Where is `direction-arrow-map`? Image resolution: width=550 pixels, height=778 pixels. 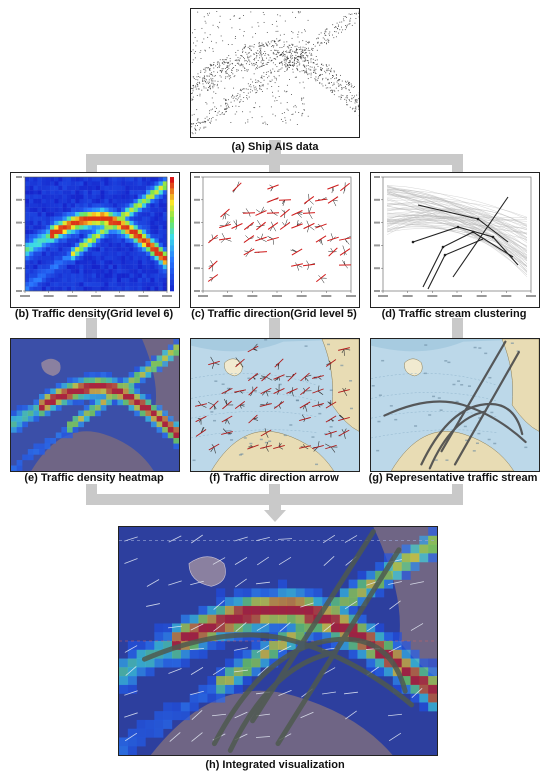 direction-arrow-map is located at coordinates (275, 405).